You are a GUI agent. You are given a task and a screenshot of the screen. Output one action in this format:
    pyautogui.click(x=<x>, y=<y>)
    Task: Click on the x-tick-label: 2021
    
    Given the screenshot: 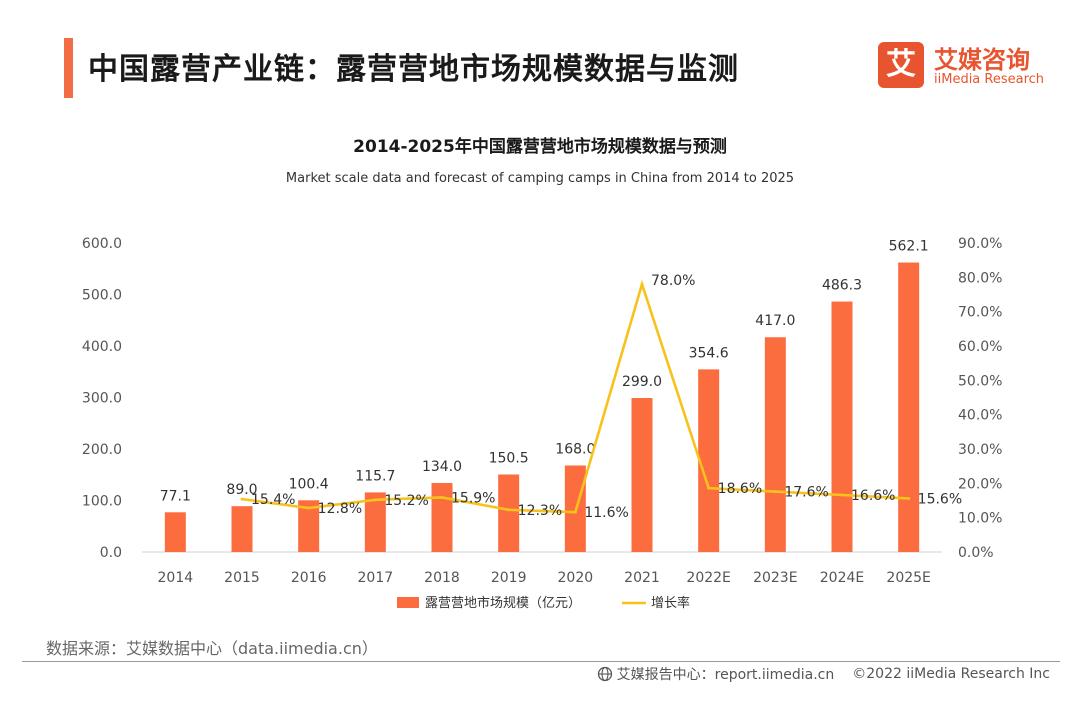 What is the action you would take?
    pyautogui.click(x=642, y=578)
    